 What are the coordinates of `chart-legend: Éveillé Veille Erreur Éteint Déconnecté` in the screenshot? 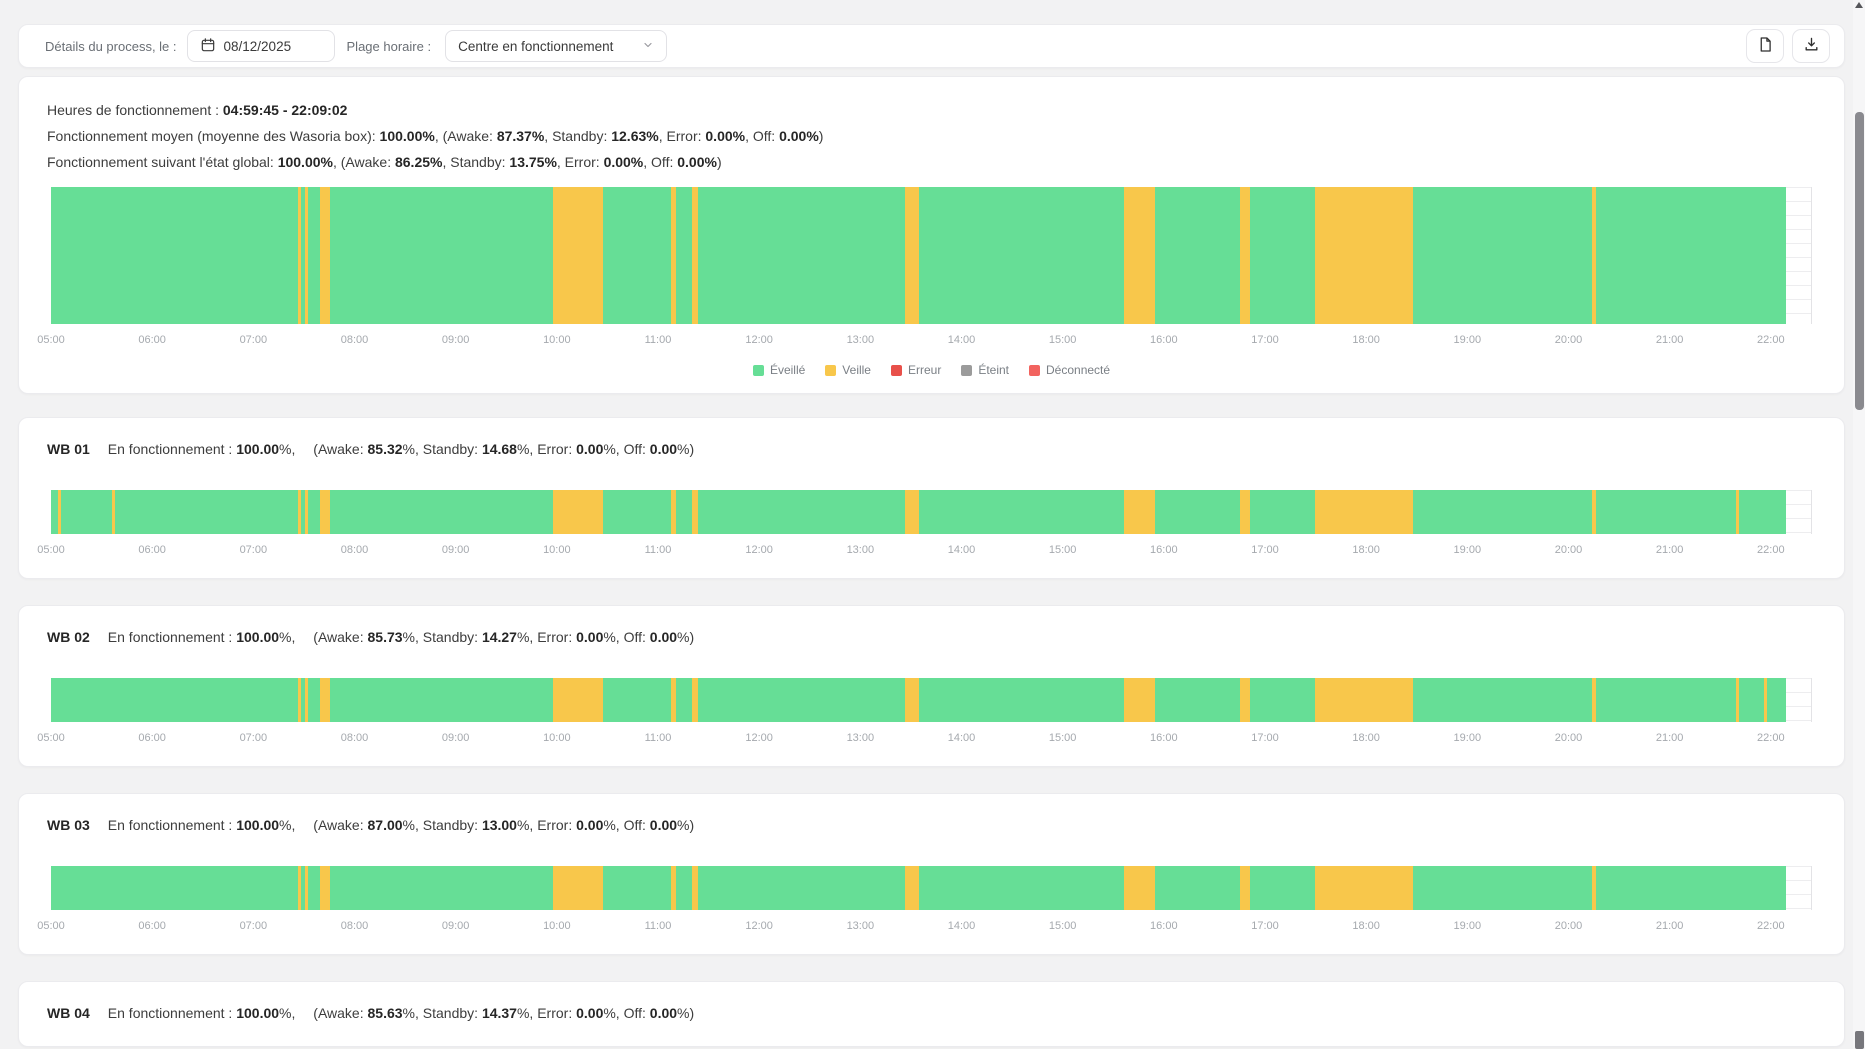 It's located at (931, 370).